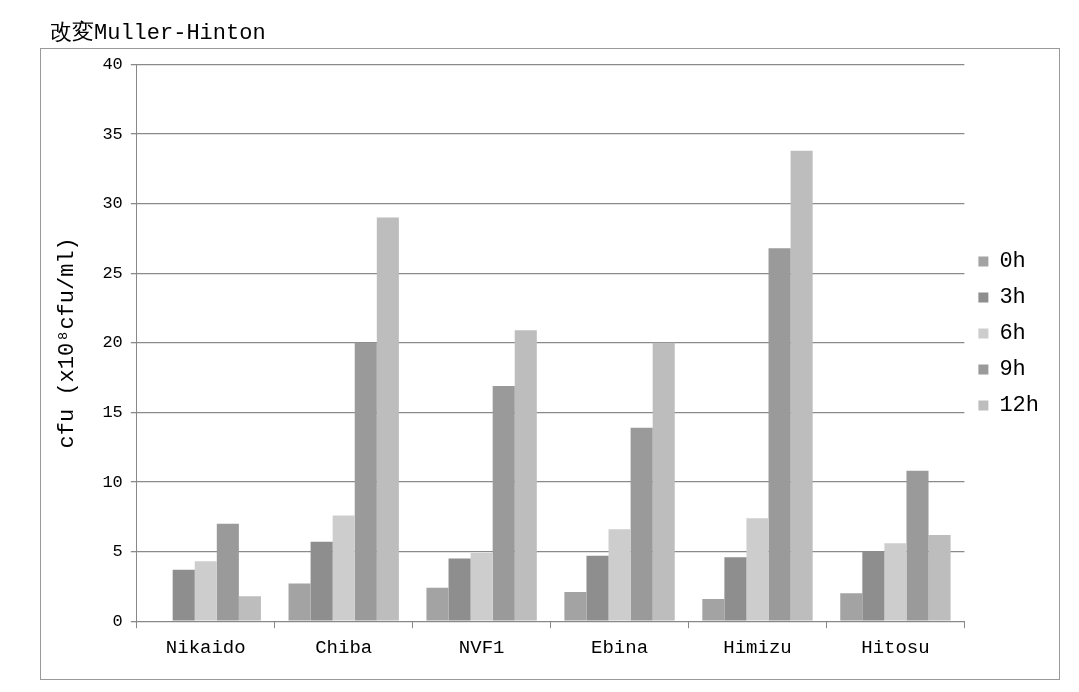  I want to click on legend-label: 3h, so click(1012, 298).